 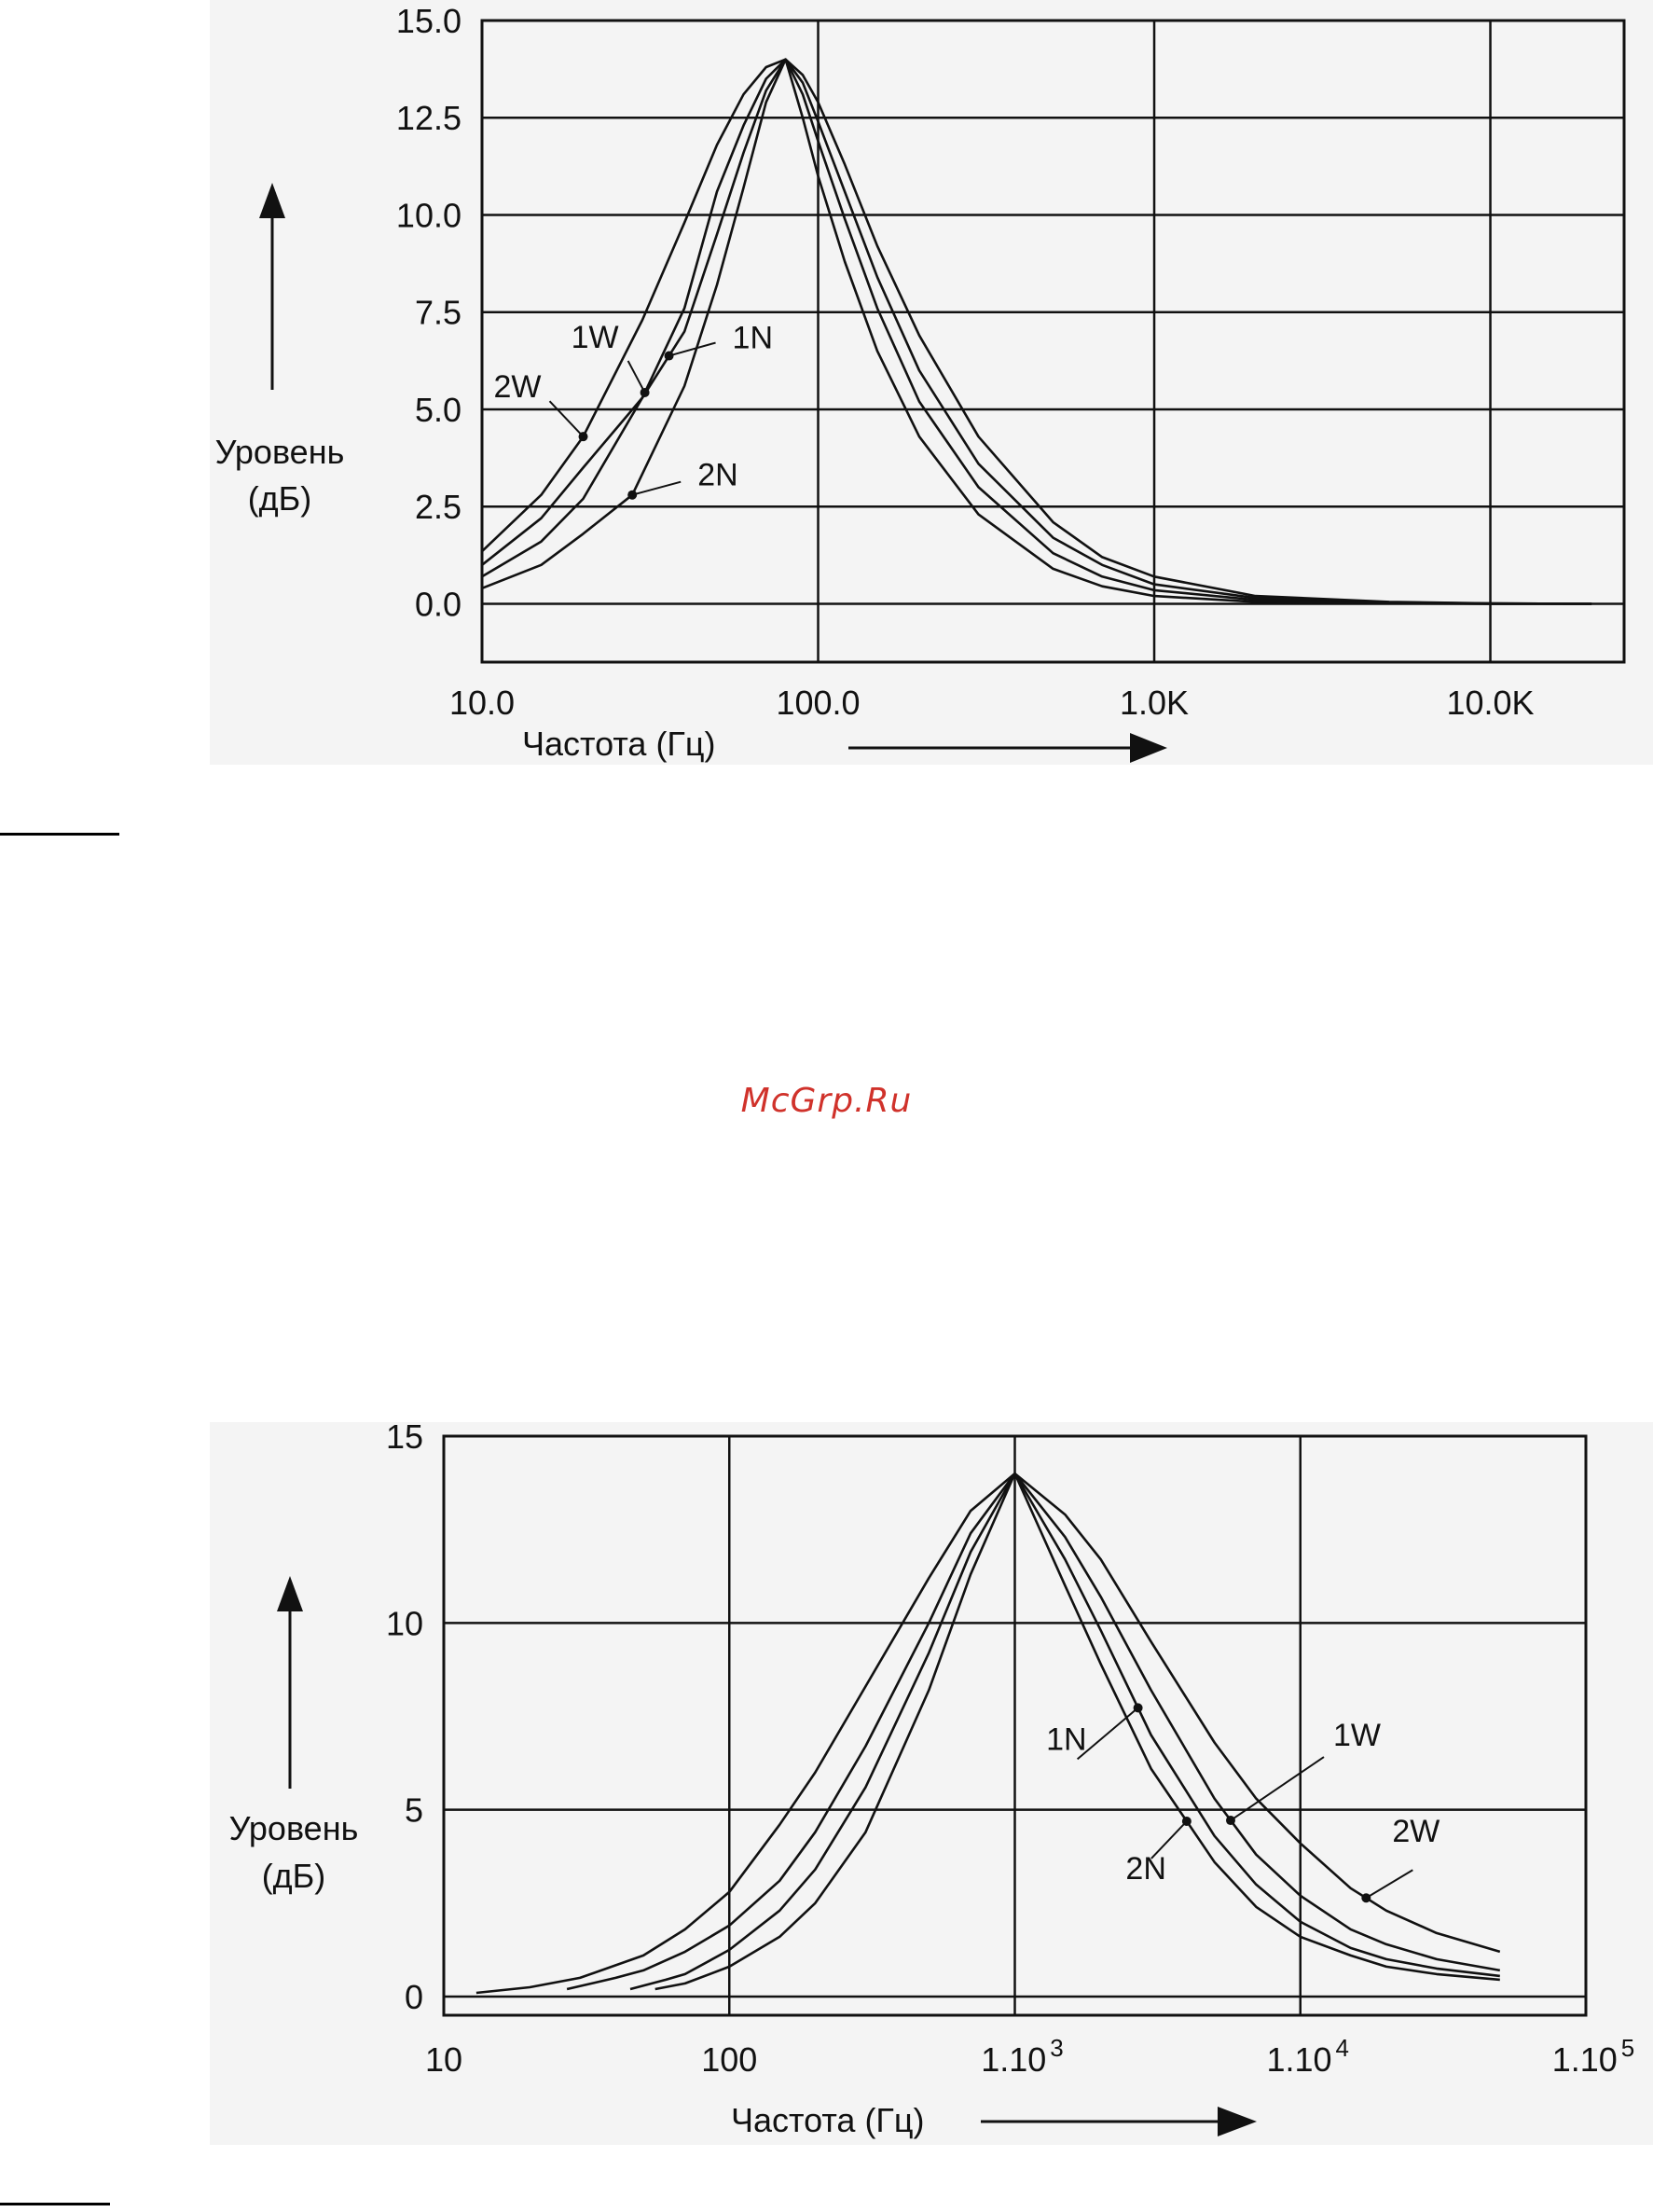 I want to click on x-tick-label: 1.10 5, so click(x=1593, y=2056).